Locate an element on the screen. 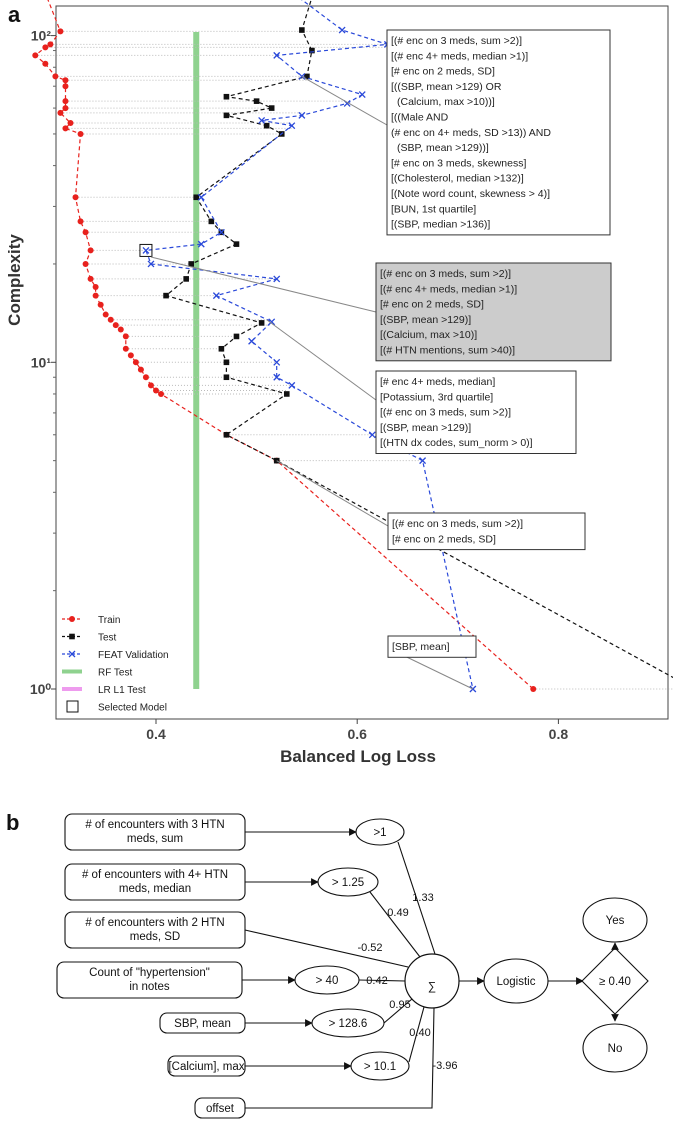 This screenshot has width=673, height=1122. legend-label: FEAT Validation is located at coordinates (133, 655).